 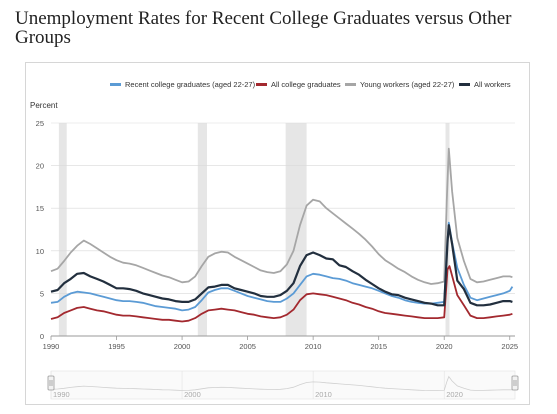 I want to click on y-axis-title: Percent, so click(x=44, y=105).